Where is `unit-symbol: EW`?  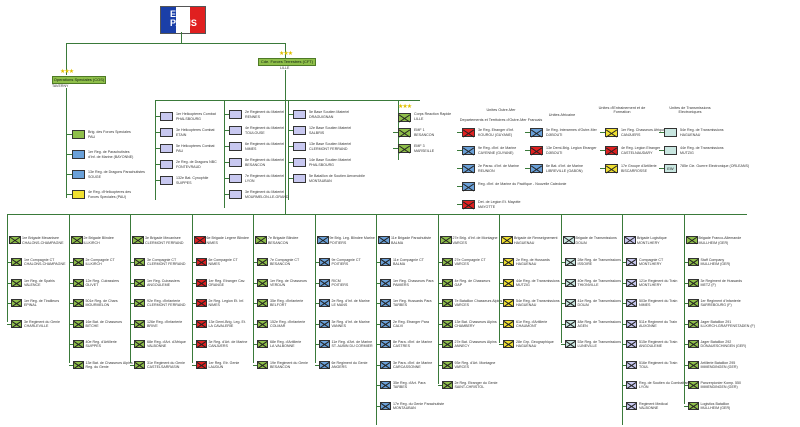
unit-symbol: EW is located at coordinates (670, 168).